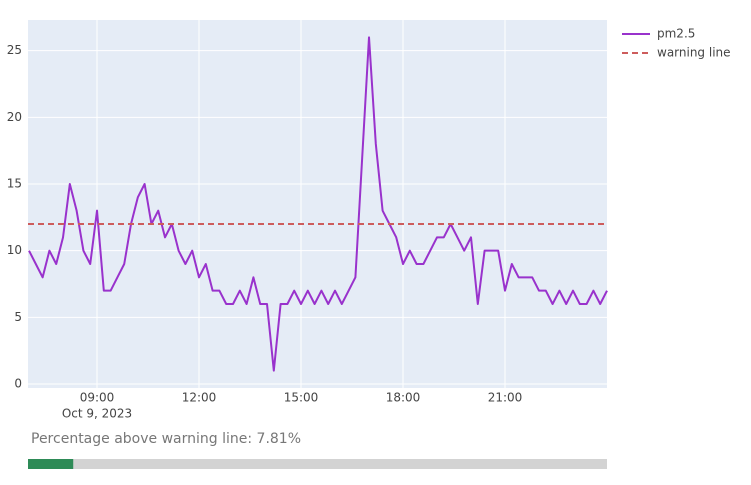  I want to click on legend-label: pm2.5, so click(676, 34).